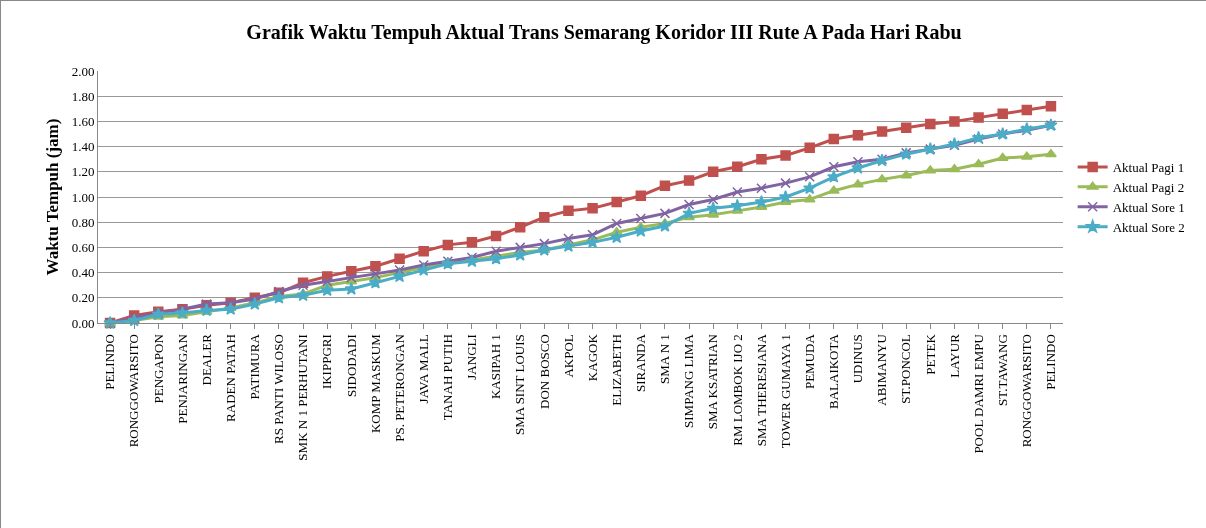  I want to click on x-tick-label: SMA THERESIANA, so click(761, 390).